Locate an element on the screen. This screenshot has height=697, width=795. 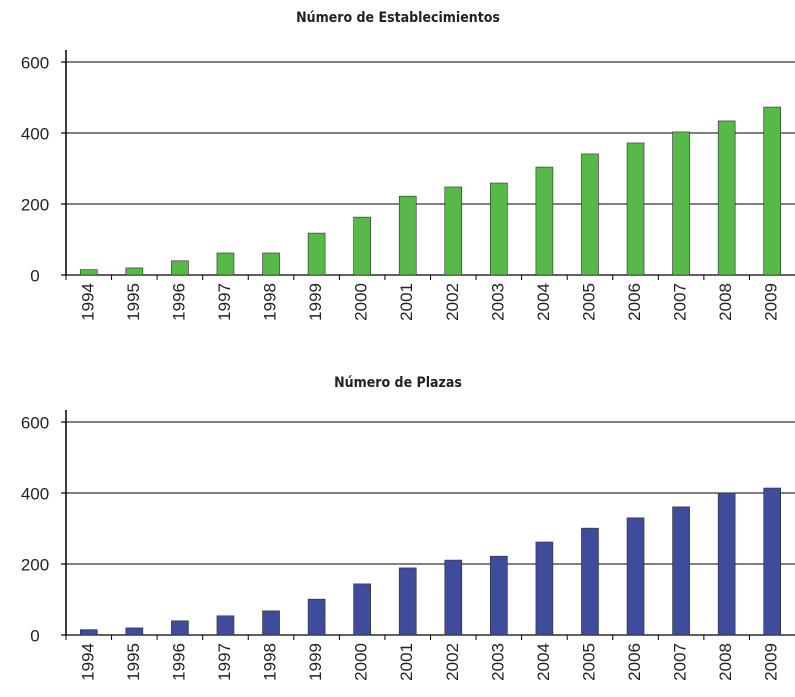
chart-title: Número de Establecimientos is located at coordinates (398, 18).